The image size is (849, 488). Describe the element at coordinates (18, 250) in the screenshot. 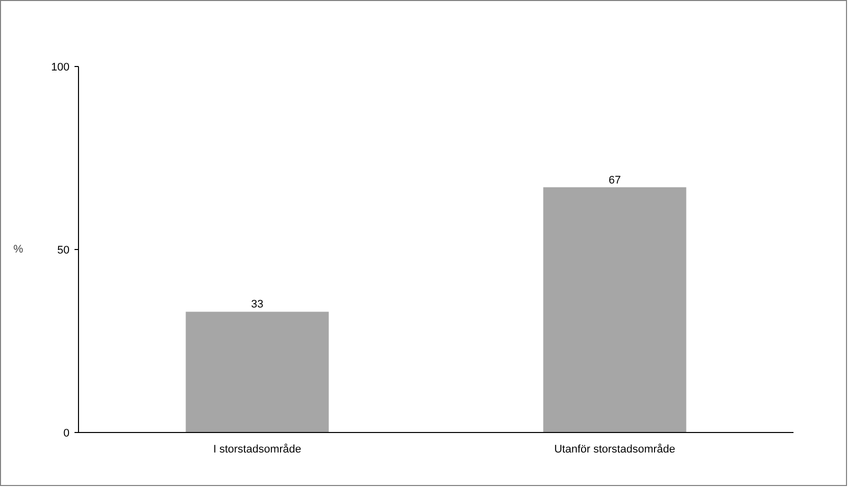

I see `y-axis-title: %` at that location.